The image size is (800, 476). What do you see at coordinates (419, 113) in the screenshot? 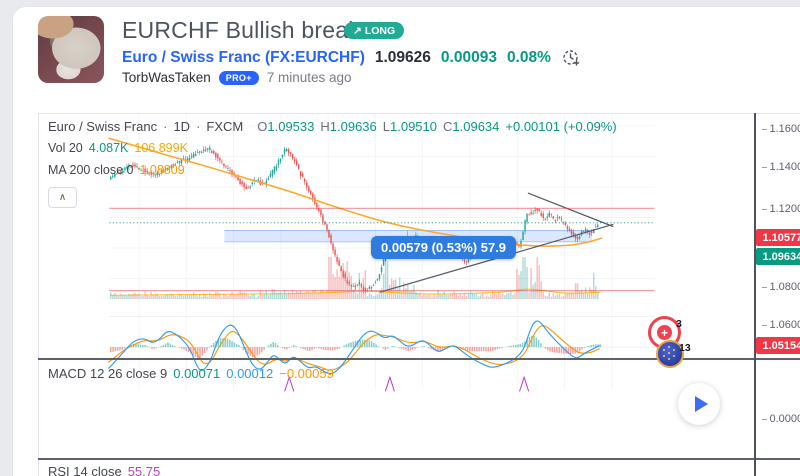
I see `chart-top-border` at bounding box center [419, 113].